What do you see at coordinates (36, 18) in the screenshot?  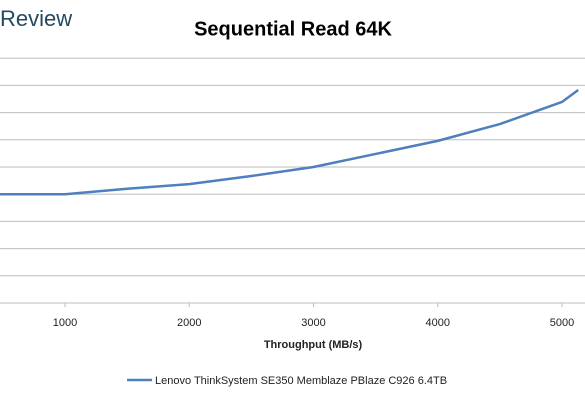 I see `watermark: Review` at bounding box center [36, 18].